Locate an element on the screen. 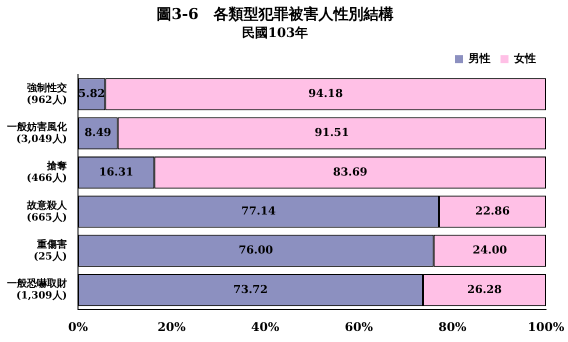 This screenshot has width=568, height=342. y-tick-label: 一般恐嚇取財 (1,309人) is located at coordinates (37, 290).